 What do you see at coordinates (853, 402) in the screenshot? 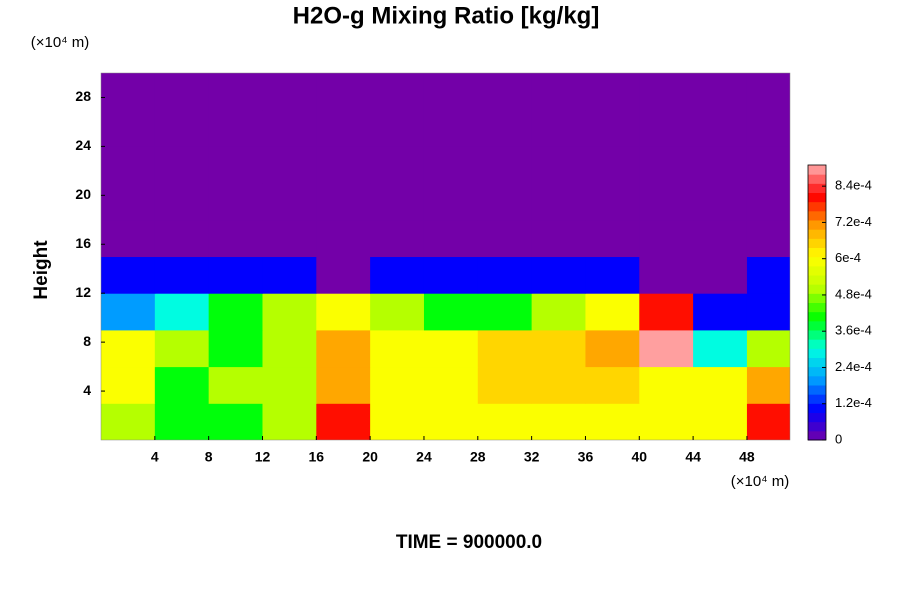
I see `colorbar-tick-label: 1.2e-4` at bounding box center [853, 402].